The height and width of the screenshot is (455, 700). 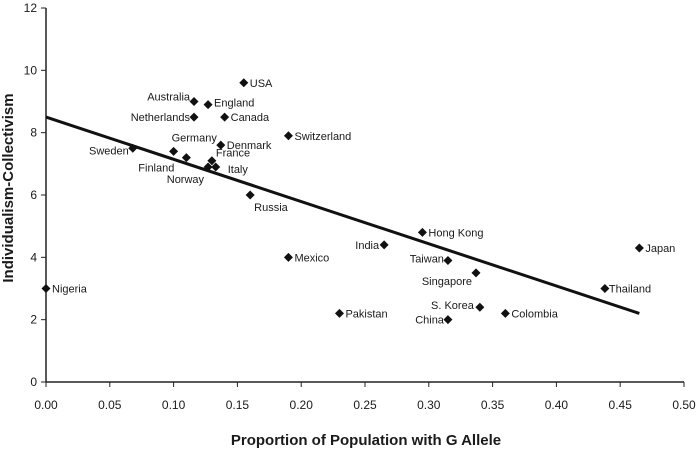 What do you see at coordinates (250, 118) in the screenshot?
I see `point-label: Canada` at bounding box center [250, 118].